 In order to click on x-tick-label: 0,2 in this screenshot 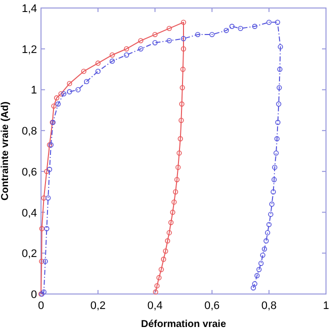, I will do `click(98, 306)`.